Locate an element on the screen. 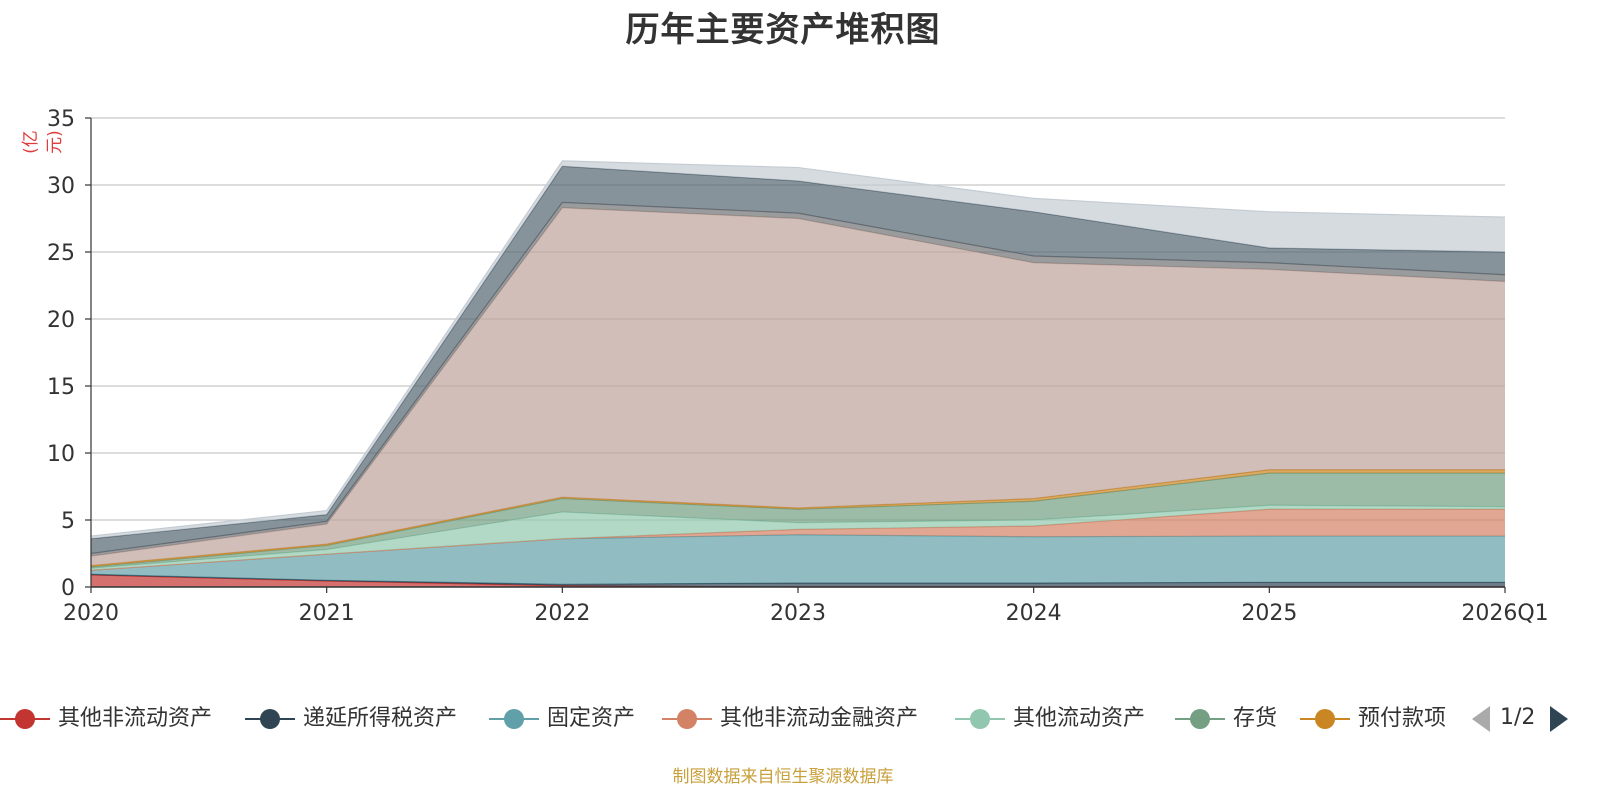  legend-label: 其他非流动金融资产 is located at coordinates (819, 718).